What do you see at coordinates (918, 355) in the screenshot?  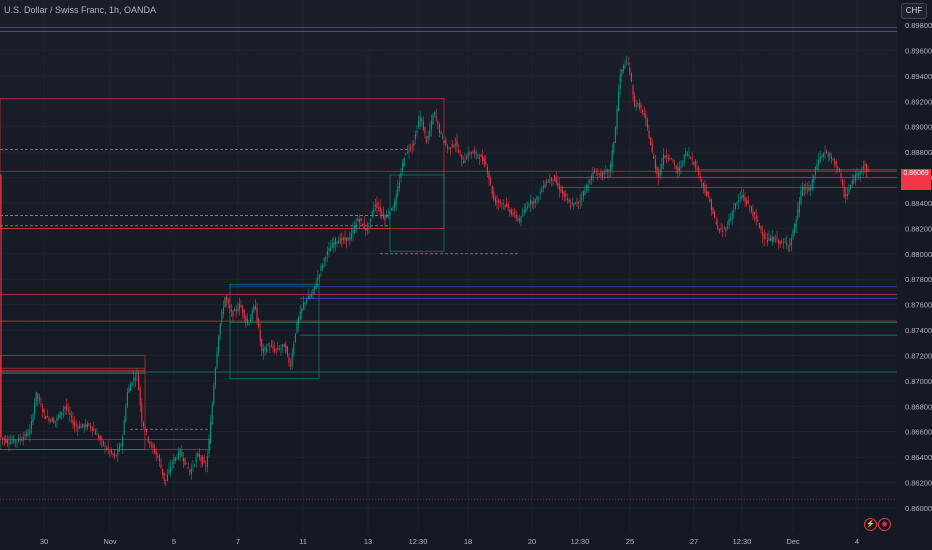 I see `y-tick-label: 0.87200` at bounding box center [918, 355].